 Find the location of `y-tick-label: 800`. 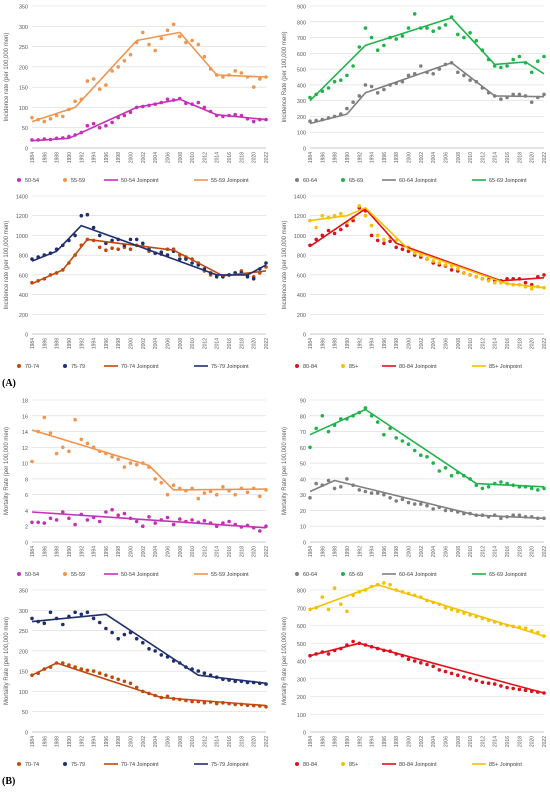

y-tick-label: 800 is located at coordinates (23, 257).